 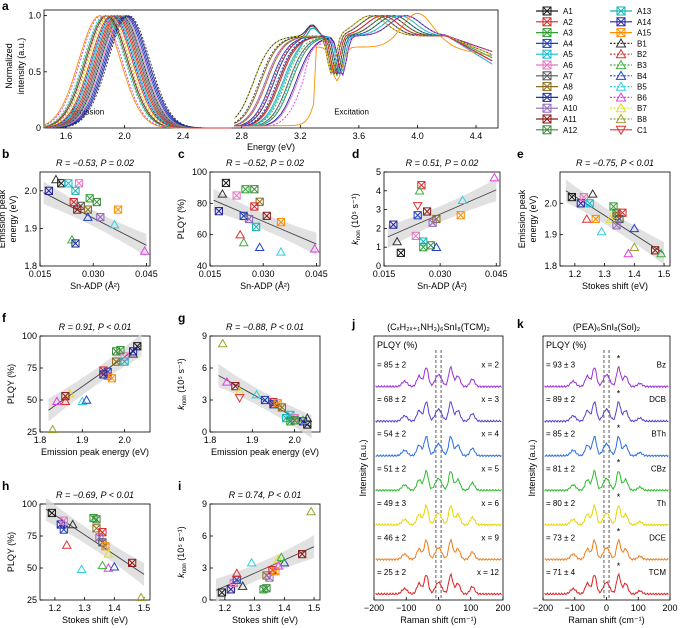 What do you see at coordinates (363, 467) in the screenshot?
I see `ylabel-j: Intensity (a.u.)` at bounding box center [363, 467].